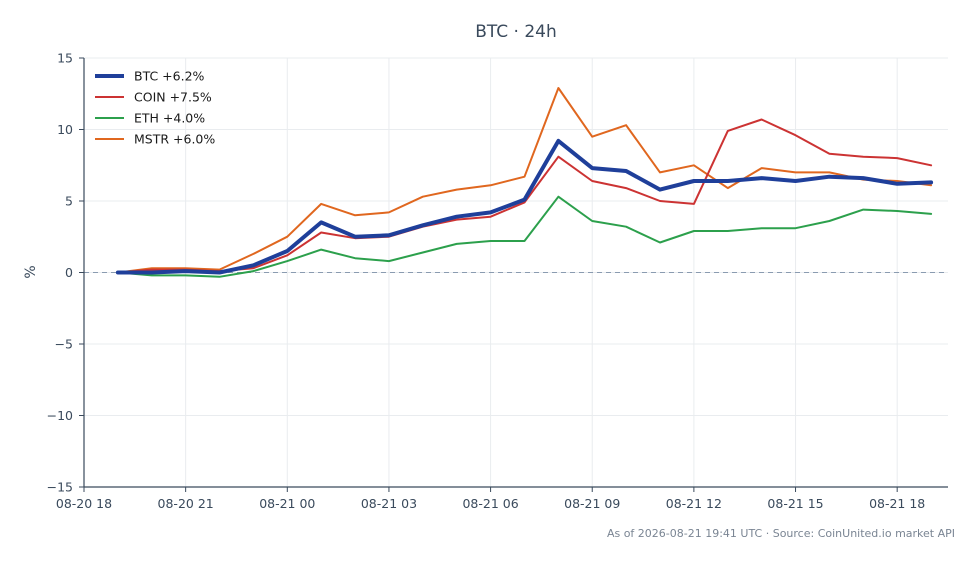  What do you see at coordinates (795, 503) in the screenshot?
I see `x-tick-label: 08-21 15` at bounding box center [795, 503].